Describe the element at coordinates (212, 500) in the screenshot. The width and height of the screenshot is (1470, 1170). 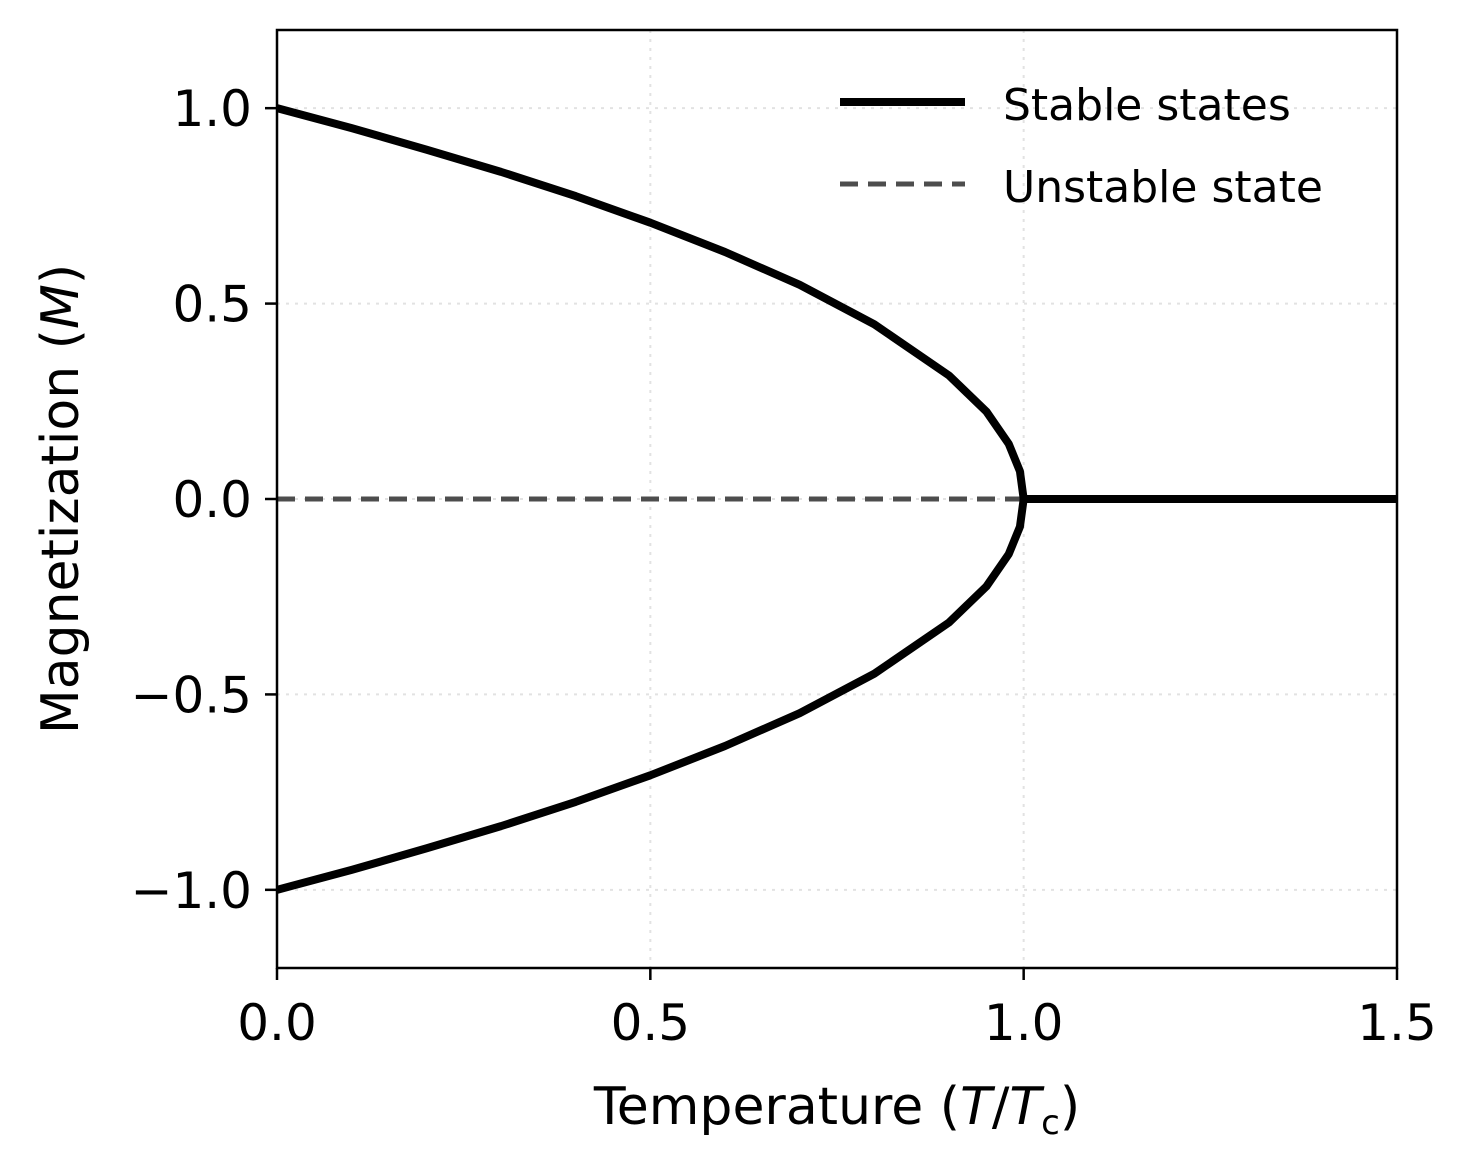
I see `y-tick-label: 0.0` at that location.